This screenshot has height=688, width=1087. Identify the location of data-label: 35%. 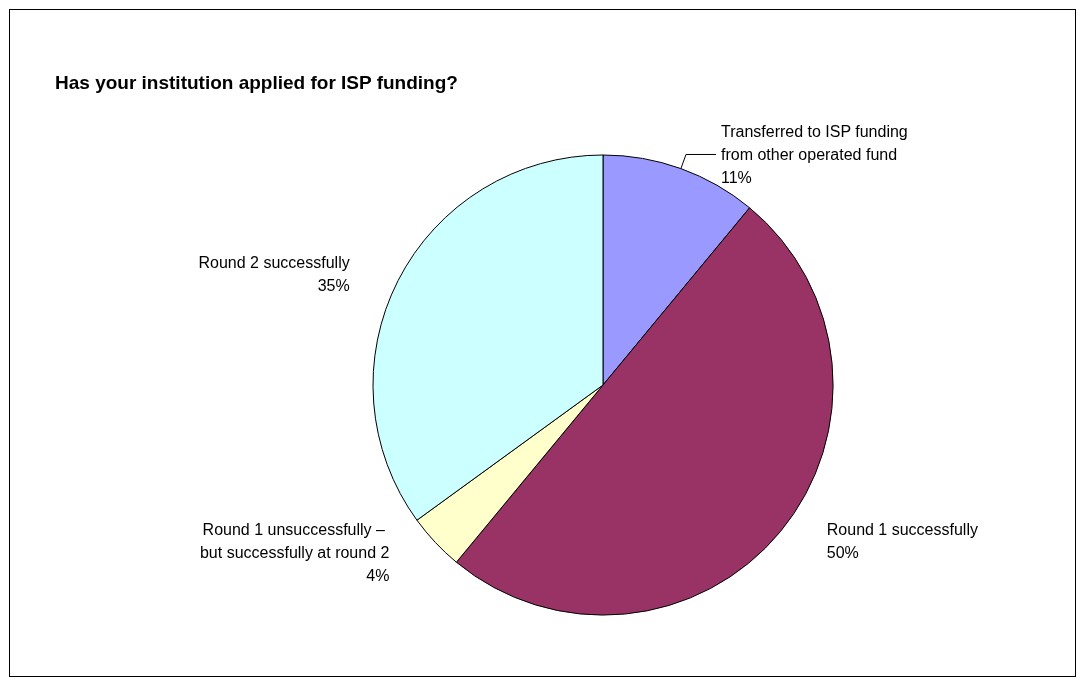
(333, 285).